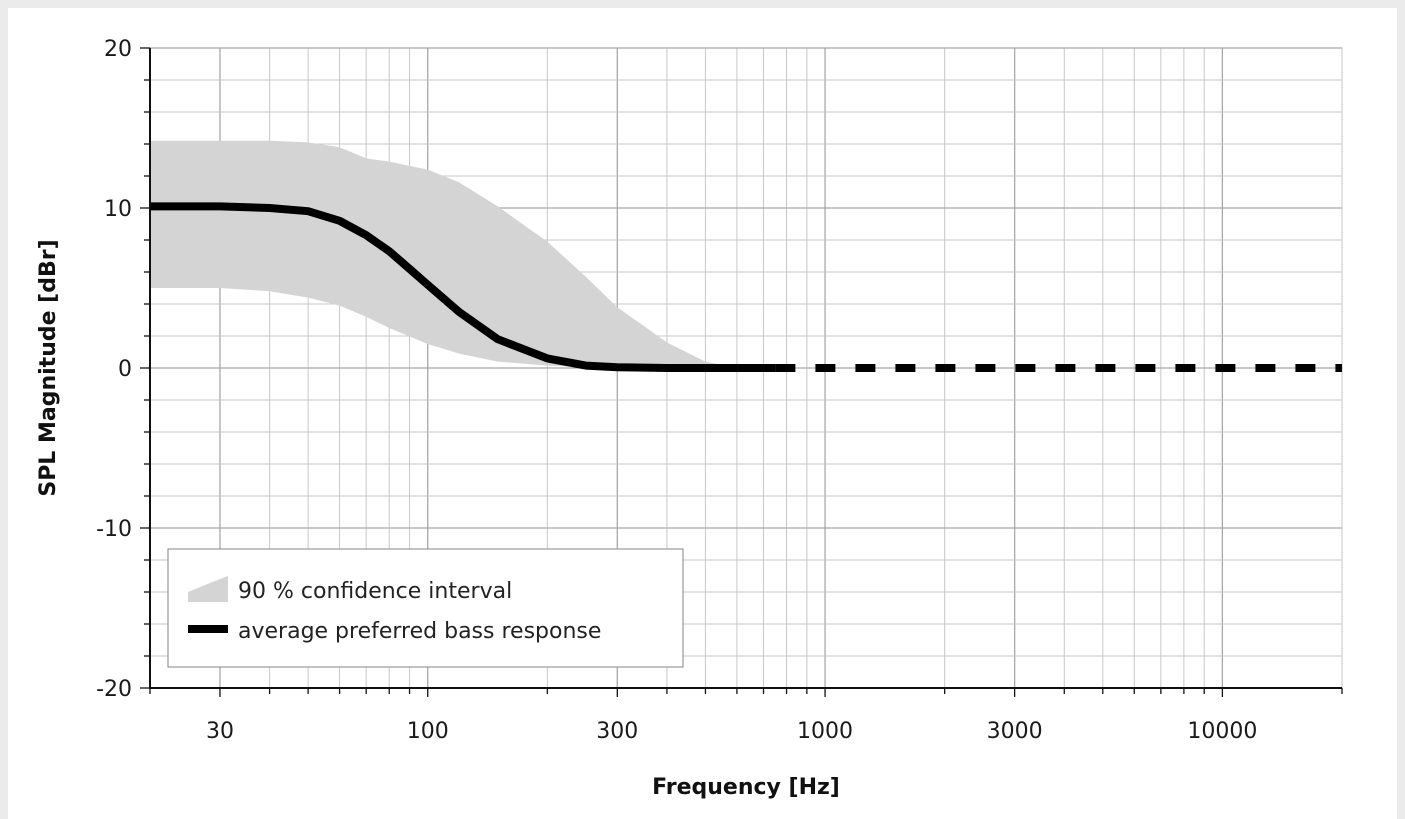 The width and height of the screenshot is (1405, 819). I want to click on y-tick-label: -10, so click(114, 529).